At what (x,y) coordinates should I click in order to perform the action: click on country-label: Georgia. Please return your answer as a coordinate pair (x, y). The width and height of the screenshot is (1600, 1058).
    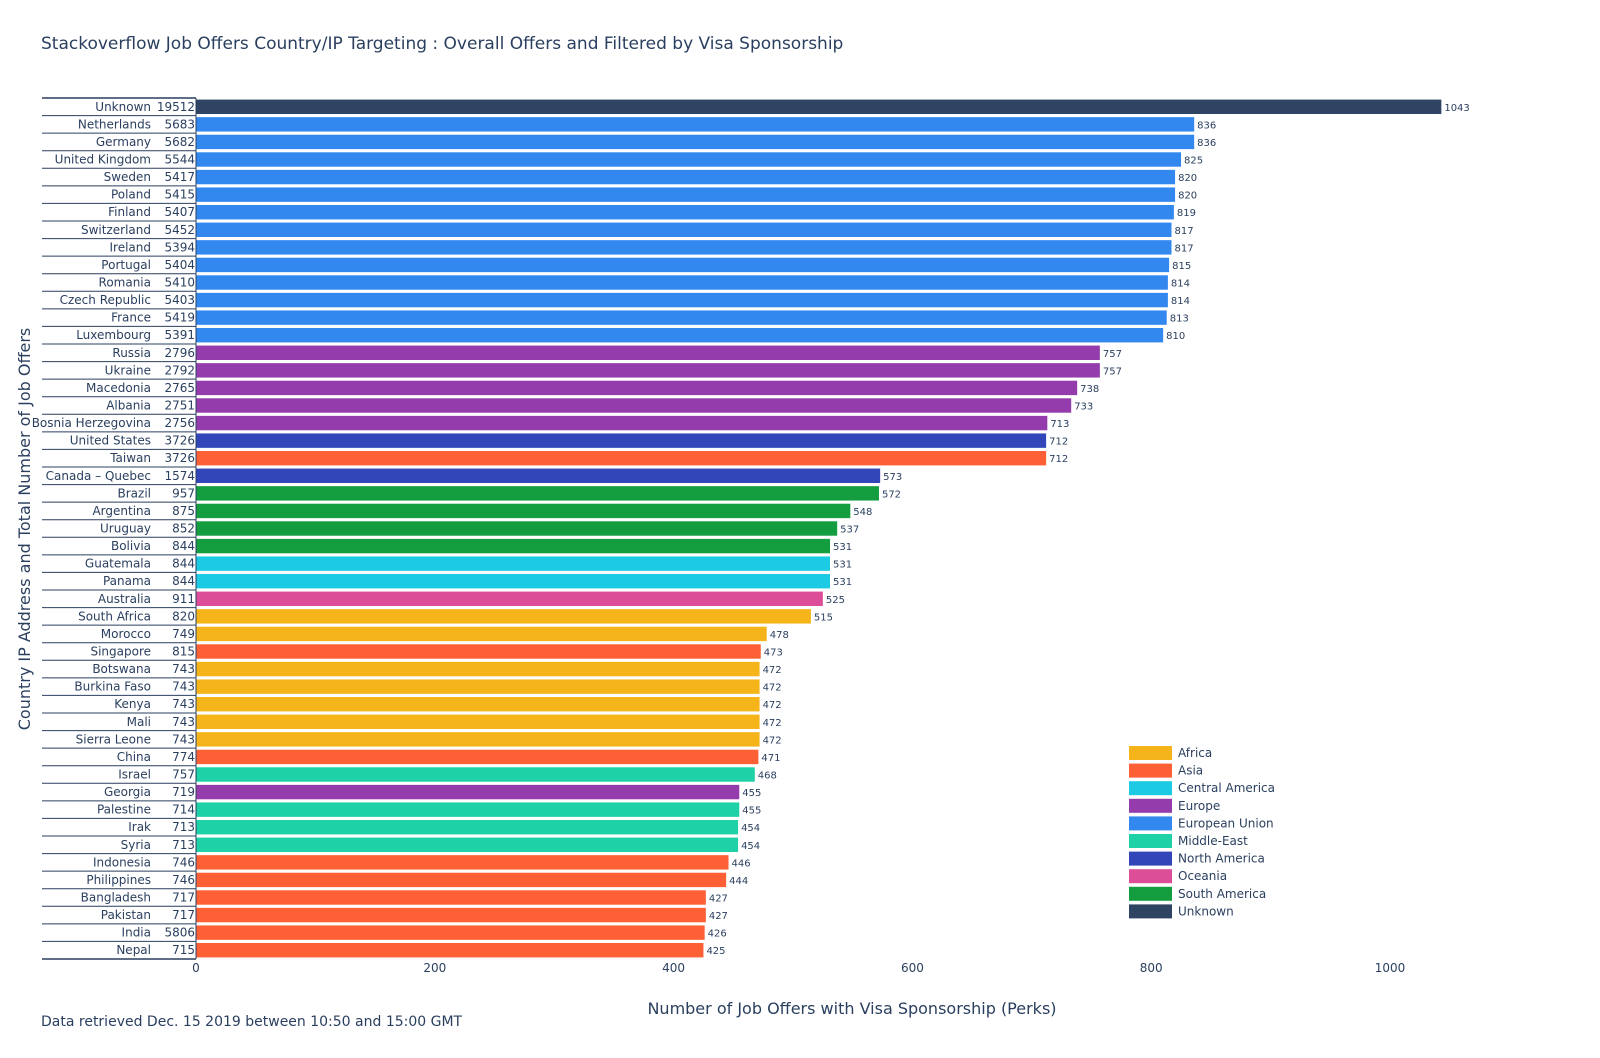
    Looking at the image, I should click on (127, 792).